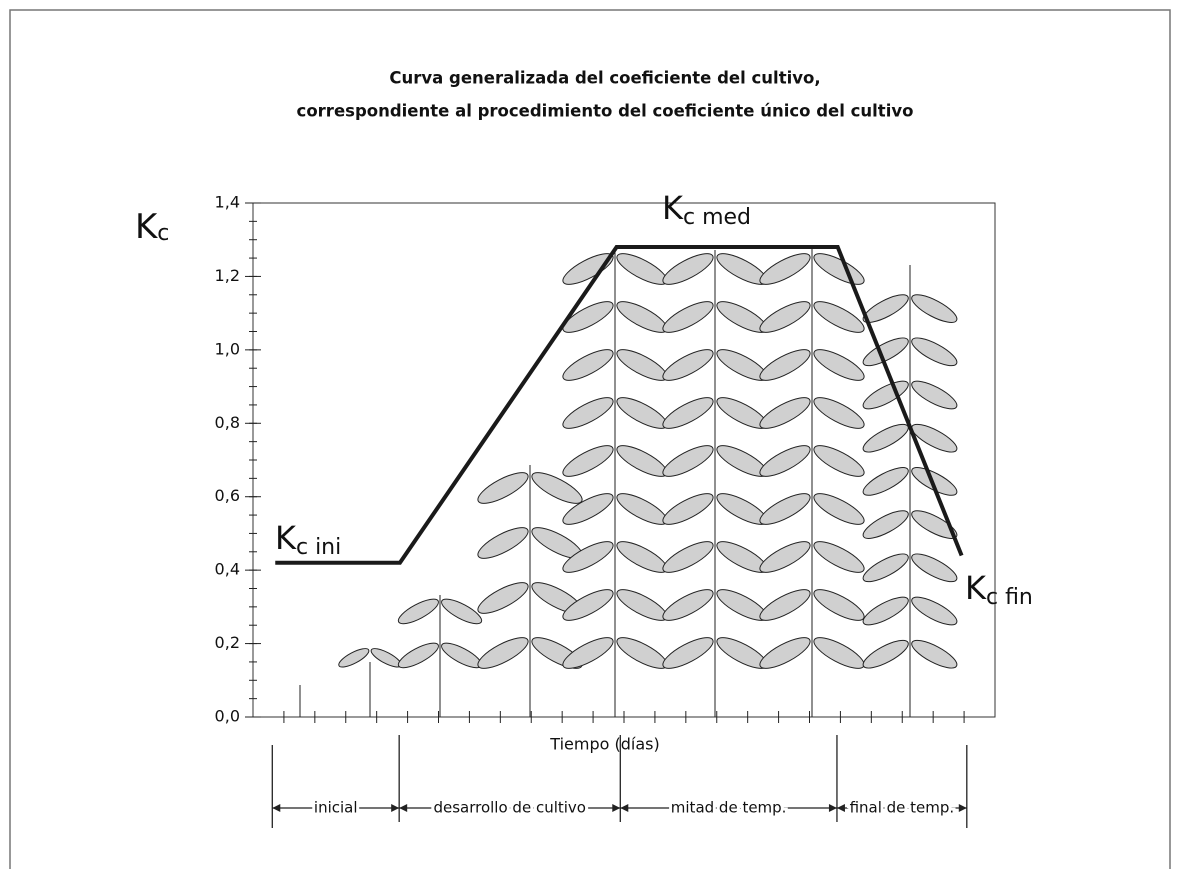 The image size is (1181, 869). I want to click on annotation: Kc med, so click(706, 209).